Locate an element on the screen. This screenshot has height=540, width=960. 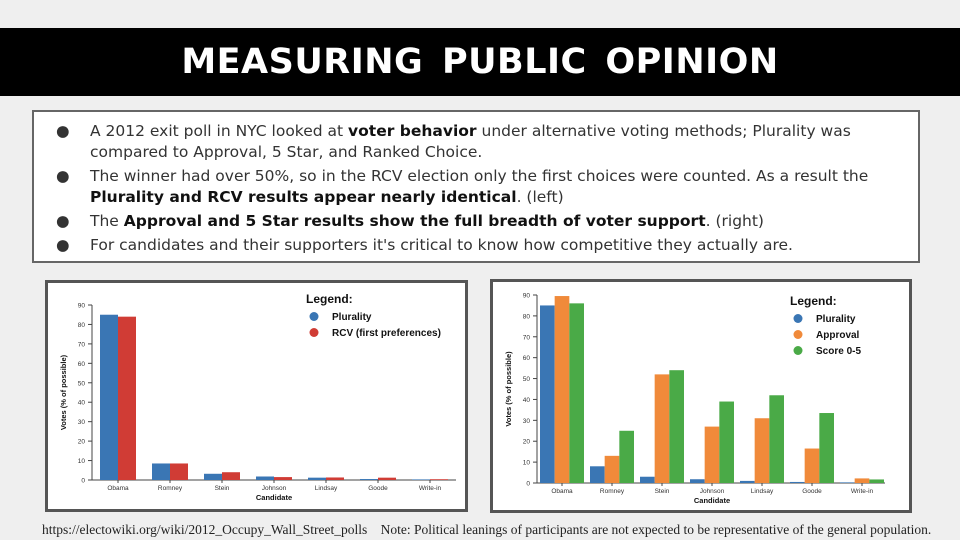
bar-approval-stein is located at coordinates (662, 428).